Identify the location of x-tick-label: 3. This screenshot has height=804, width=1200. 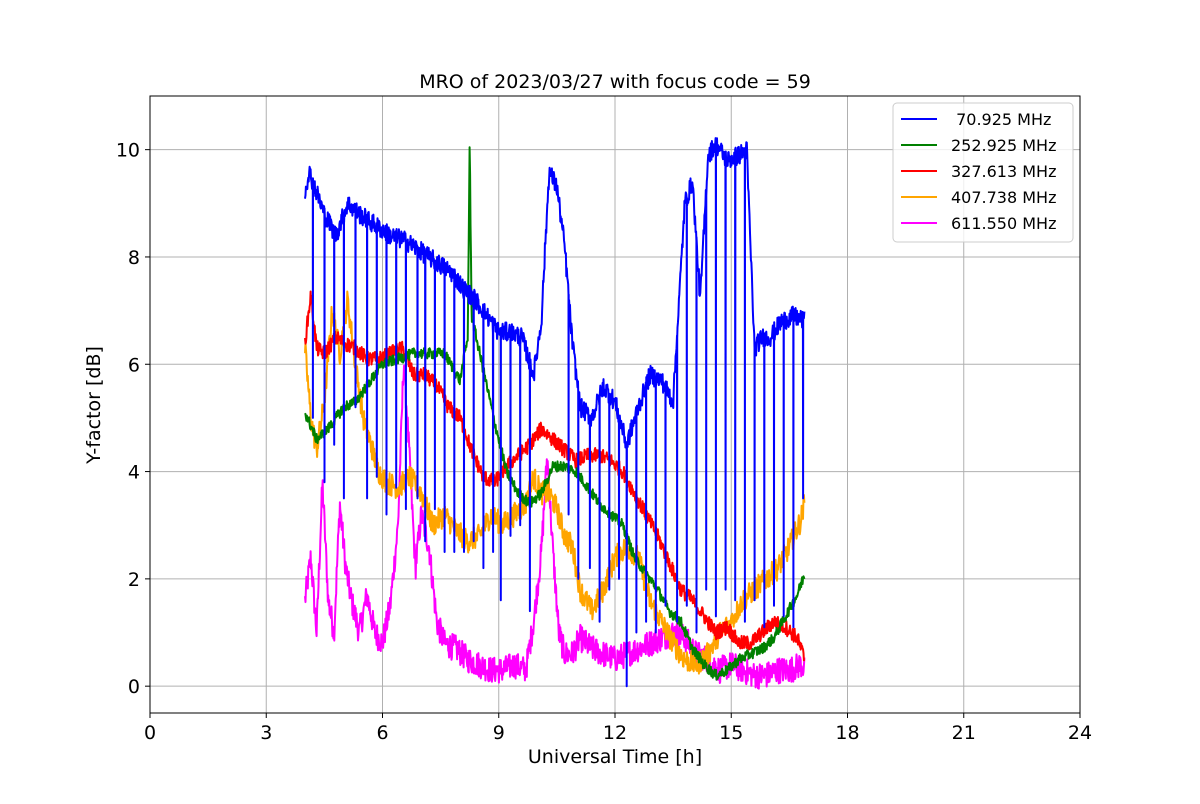
(266, 733).